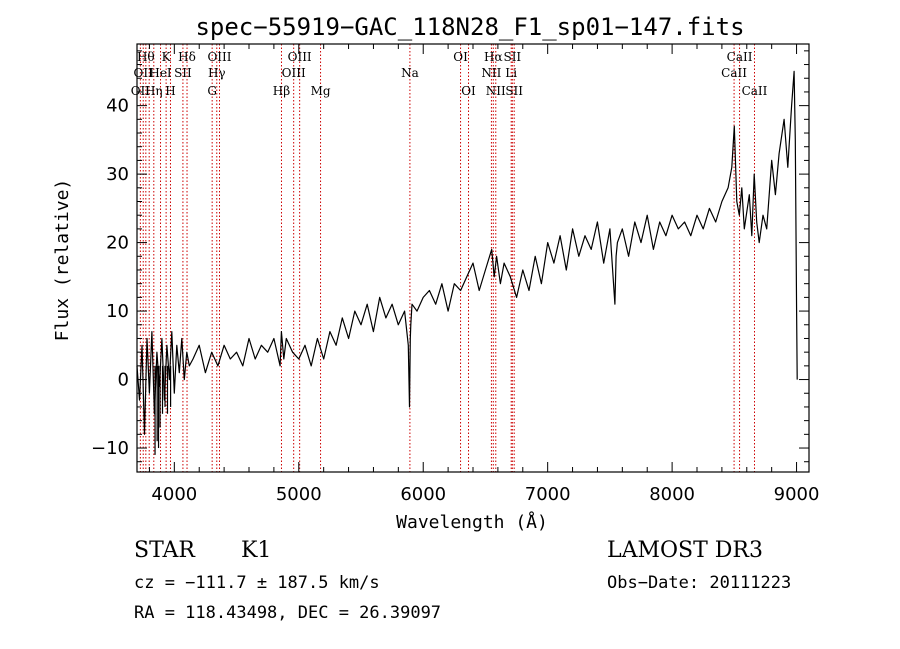 This screenshot has height=649, width=900. What do you see at coordinates (511, 73) in the screenshot?
I see `line-label-23: Li` at bounding box center [511, 73].